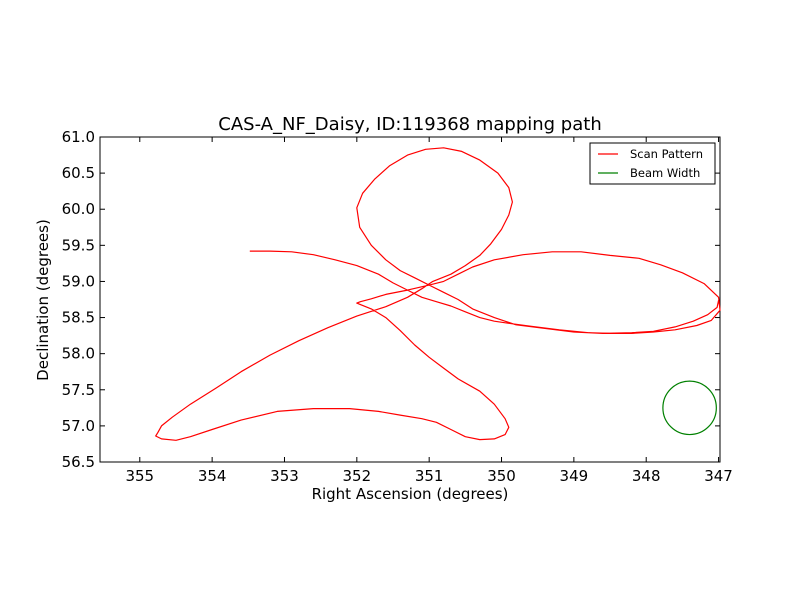 The width and height of the screenshot is (800, 600). What do you see at coordinates (78, 173) in the screenshot?
I see `y-tick-label: 60.5` at bounding box center [78, 173].